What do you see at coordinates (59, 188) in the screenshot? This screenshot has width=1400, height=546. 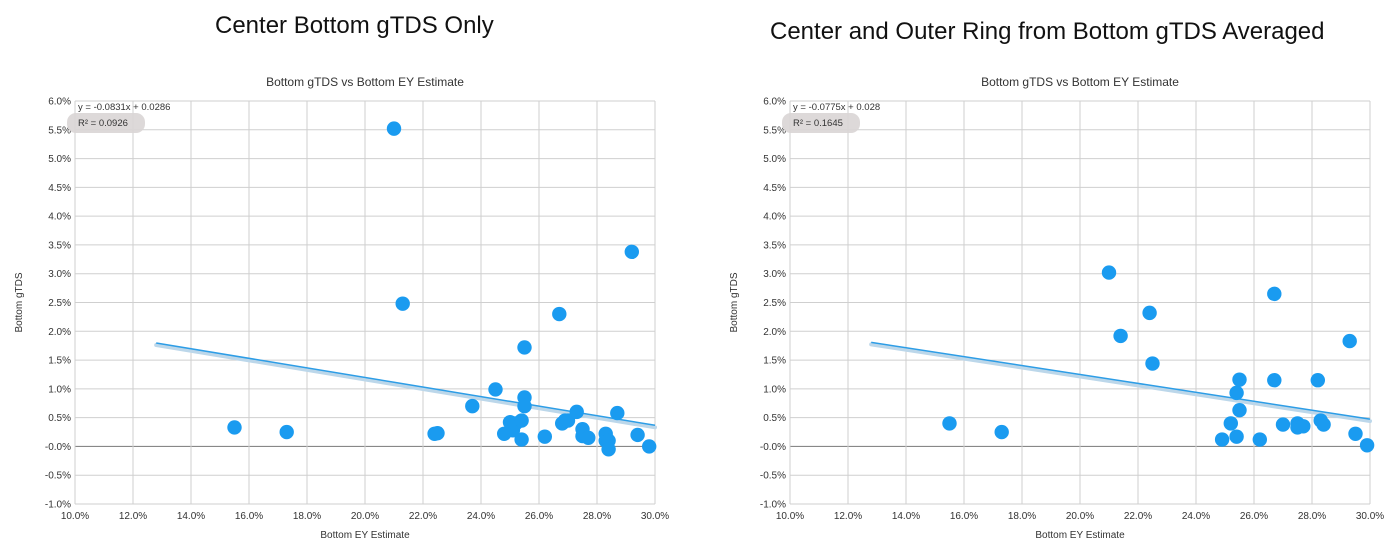 I see `y-tick-label: 4.5%` at bounding box center [59, 188].